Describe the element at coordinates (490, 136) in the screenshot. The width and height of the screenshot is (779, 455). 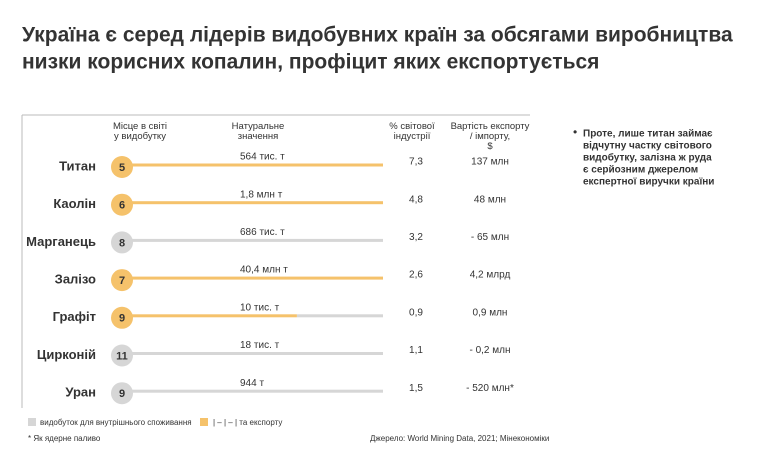
I see `column-header: Вартість експорту / імпорту, $` at that location.